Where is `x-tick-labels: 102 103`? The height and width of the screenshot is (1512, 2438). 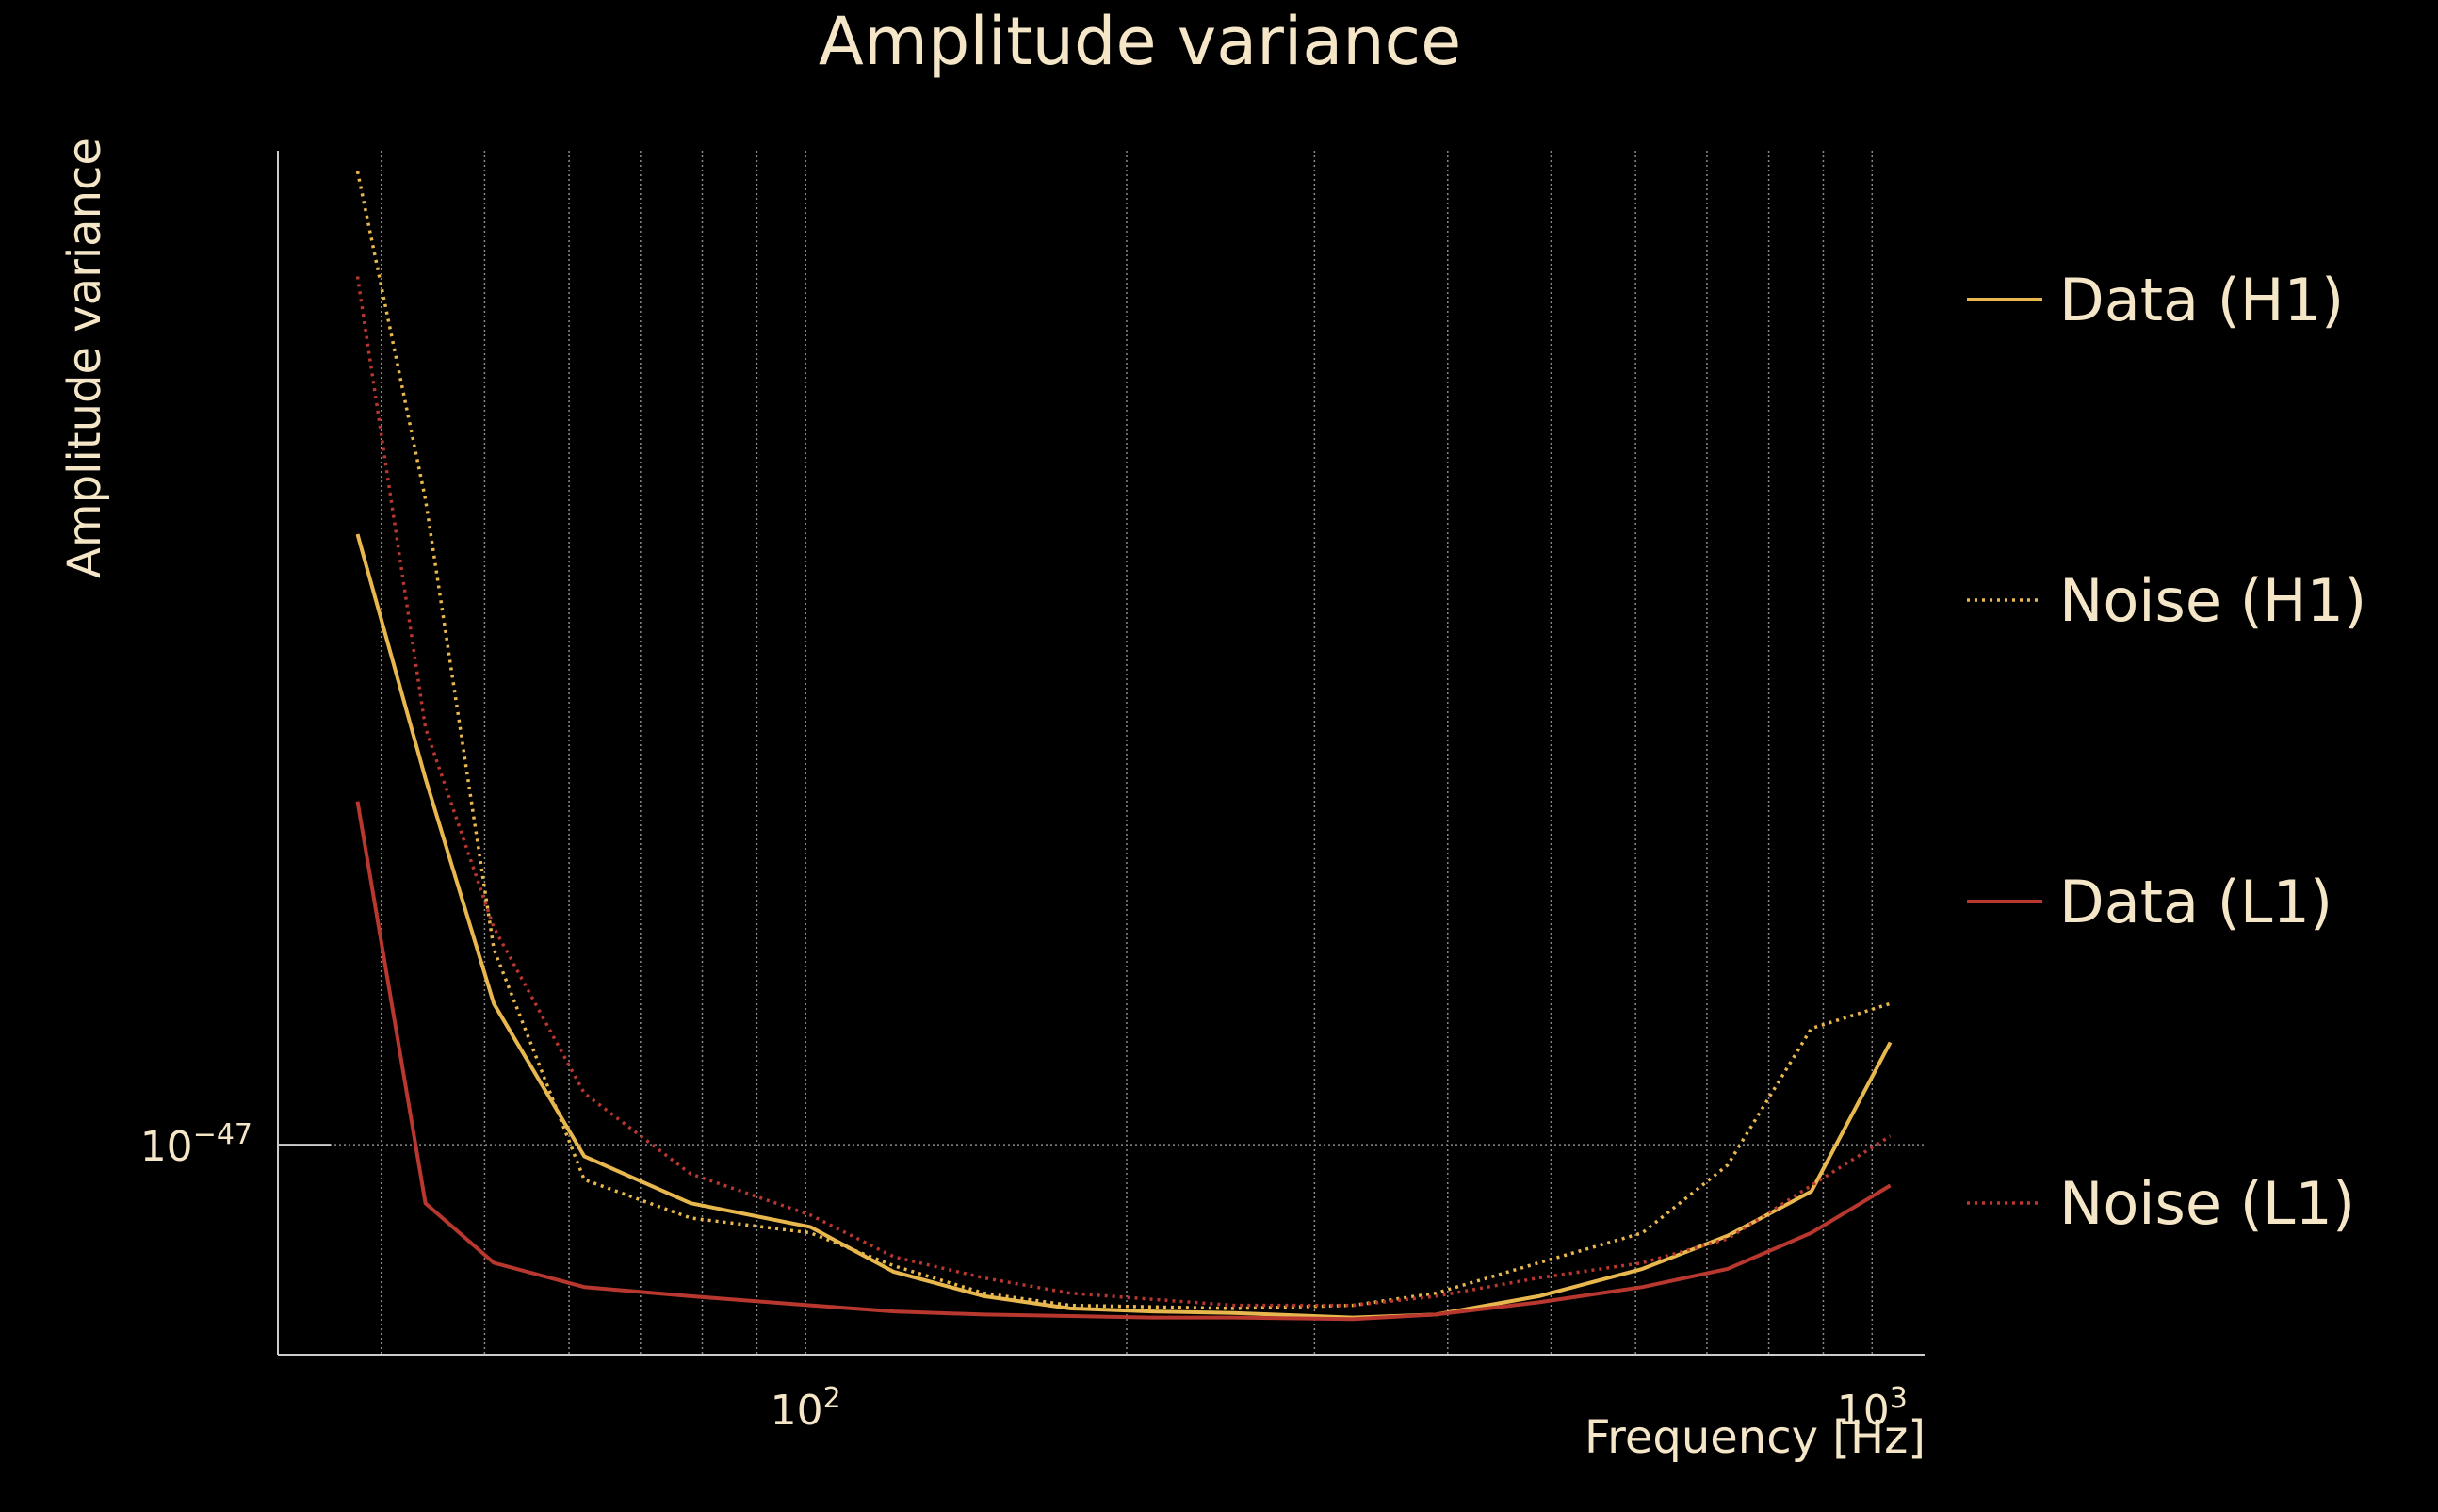
x-tick-labels: 102 103 is located at coordinates (1339, 1408).